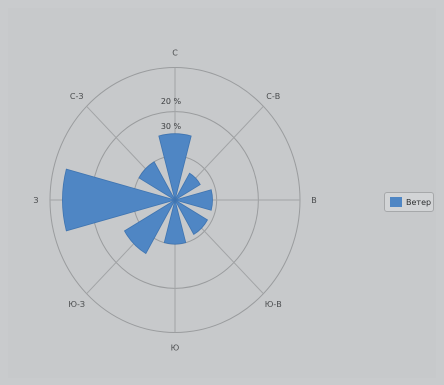 This screenshot has height=385, width=444. Describe the element at coordinates (175, 53) in the screenshot. I see `direction-label-1: С` at that location.